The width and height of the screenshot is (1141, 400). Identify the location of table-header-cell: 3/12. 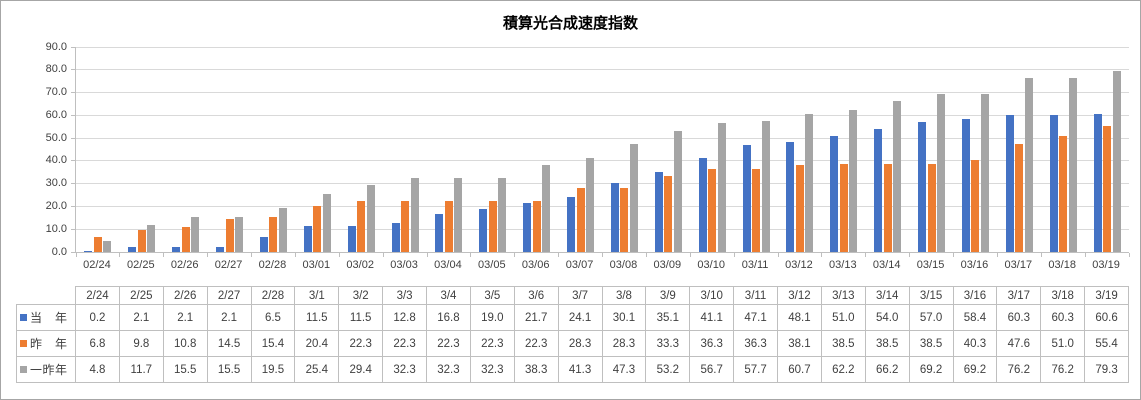
(799, 295).